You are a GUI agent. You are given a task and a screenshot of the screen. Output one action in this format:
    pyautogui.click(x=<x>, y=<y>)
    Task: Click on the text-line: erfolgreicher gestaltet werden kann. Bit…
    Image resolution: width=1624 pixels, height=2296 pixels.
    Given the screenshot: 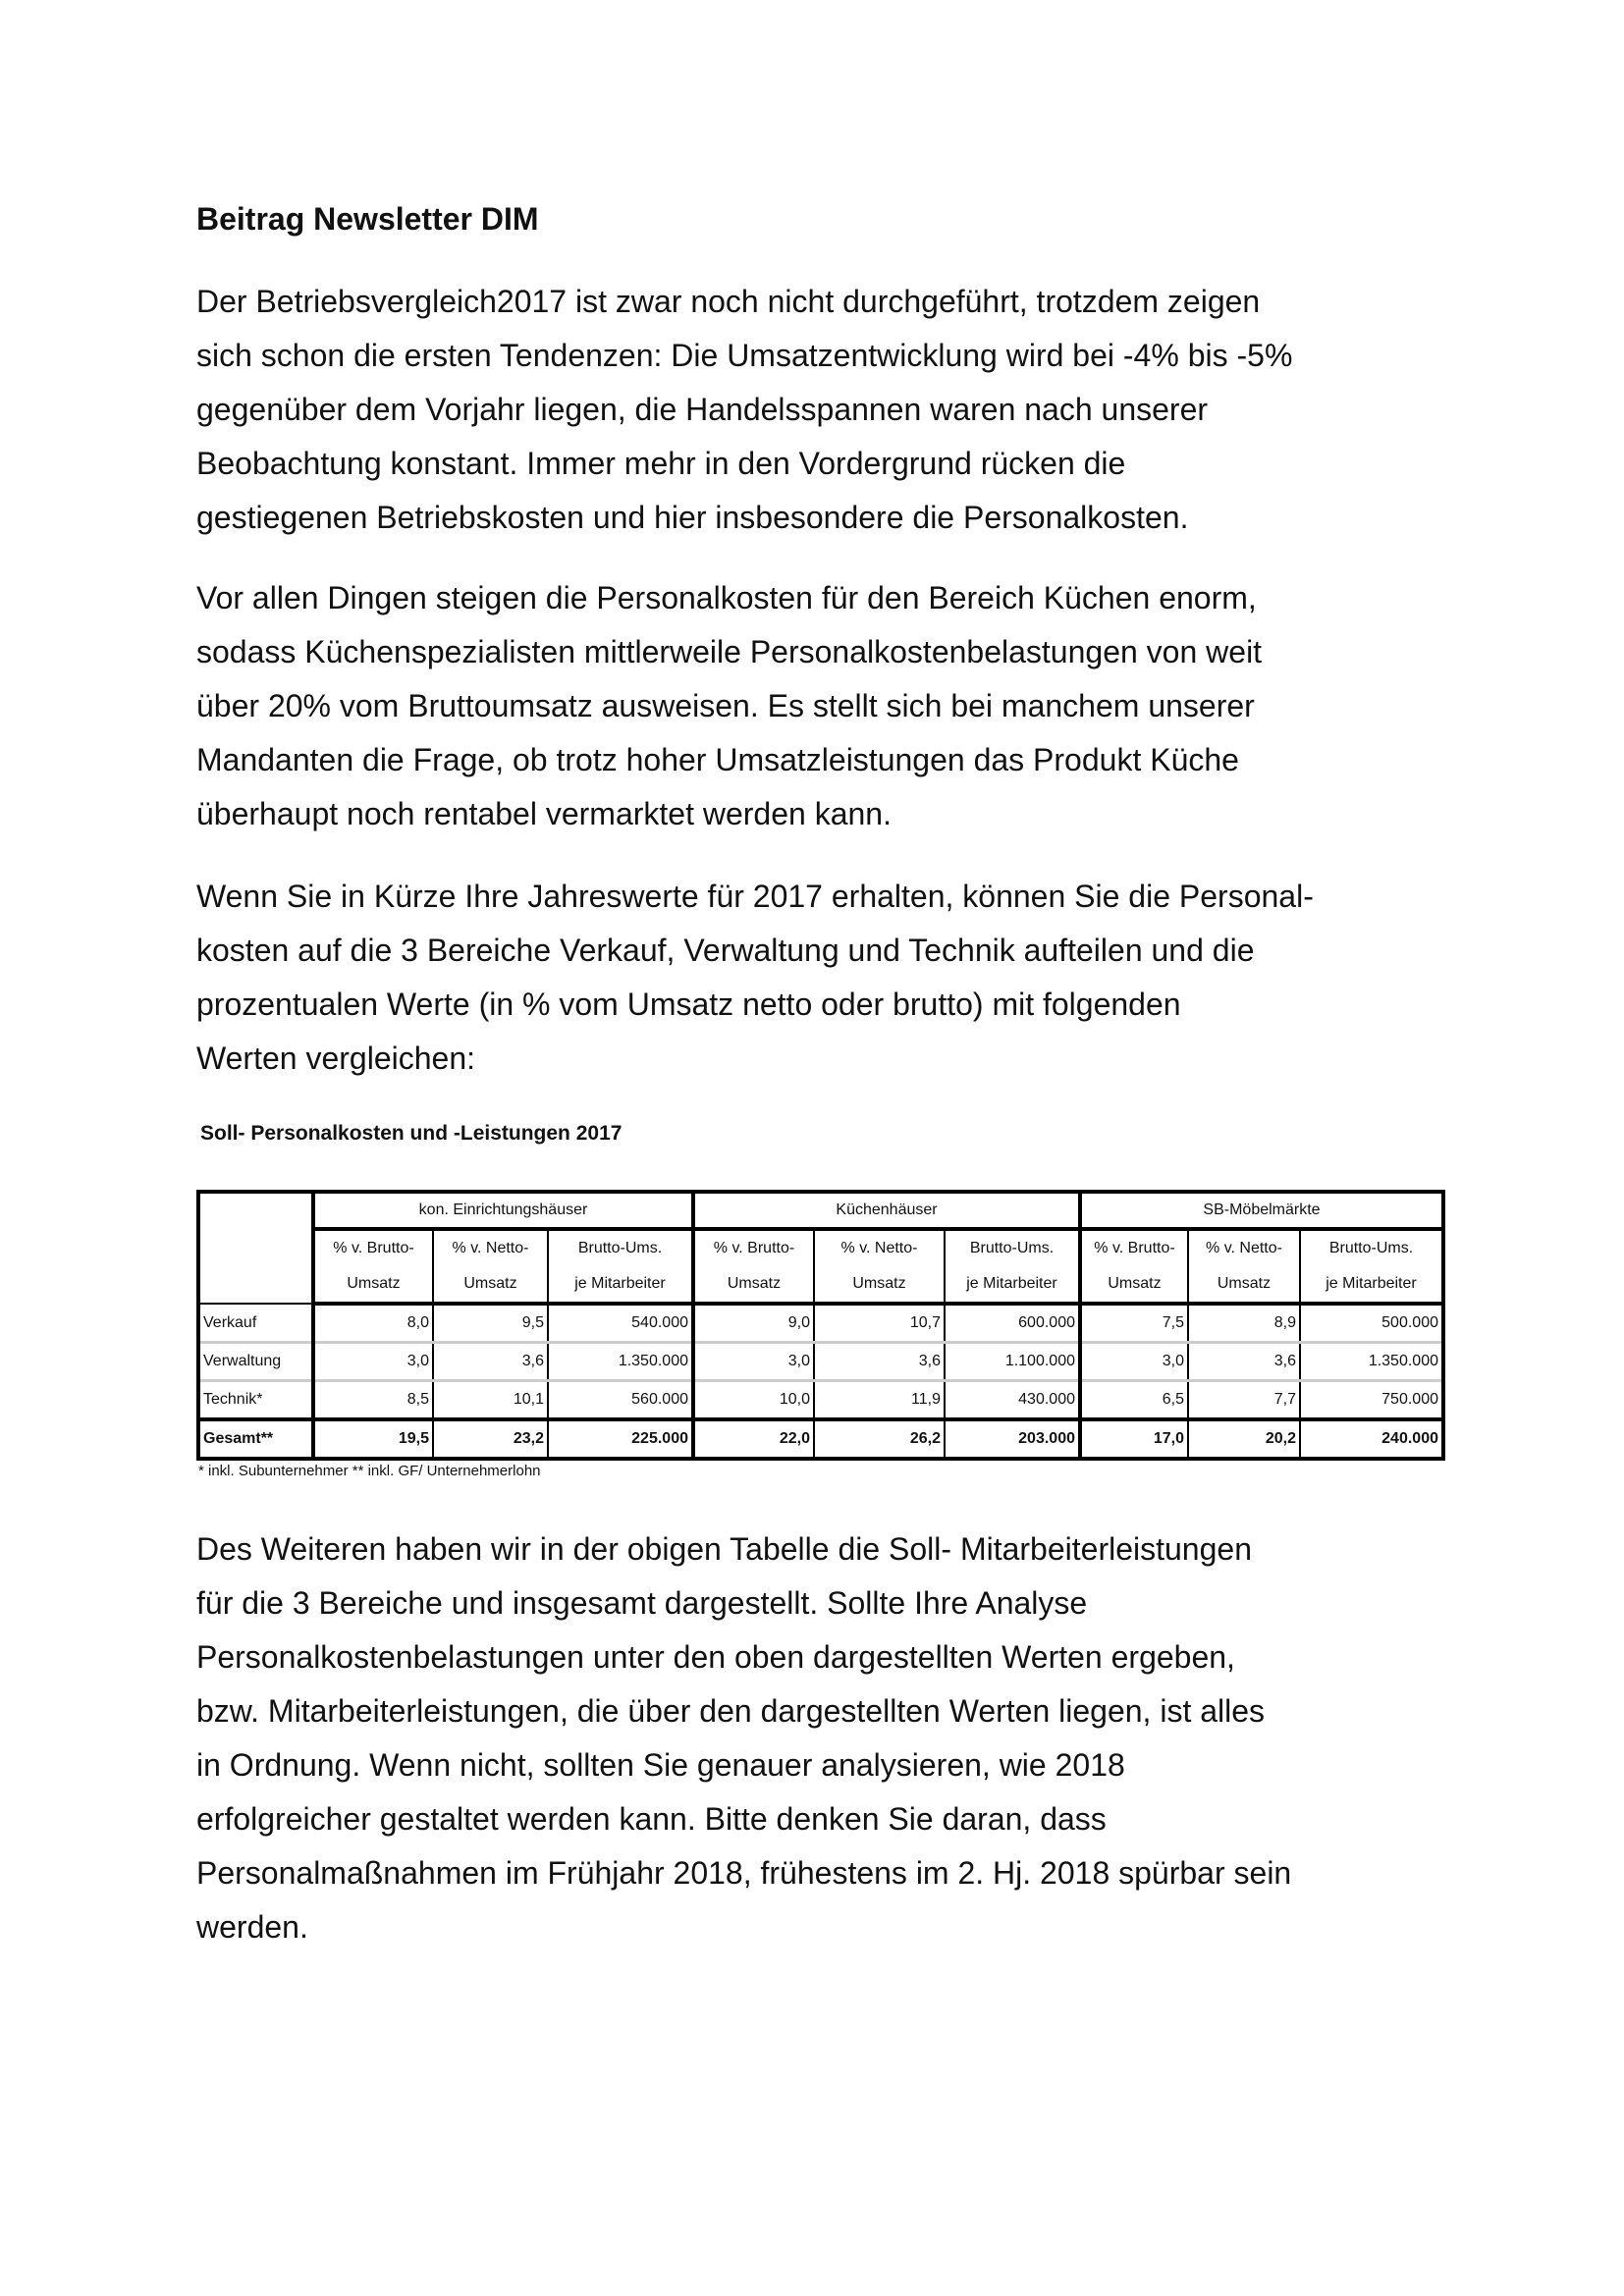 What is the action you would take?
    pyautogui.click(x=651, y=1819)
    